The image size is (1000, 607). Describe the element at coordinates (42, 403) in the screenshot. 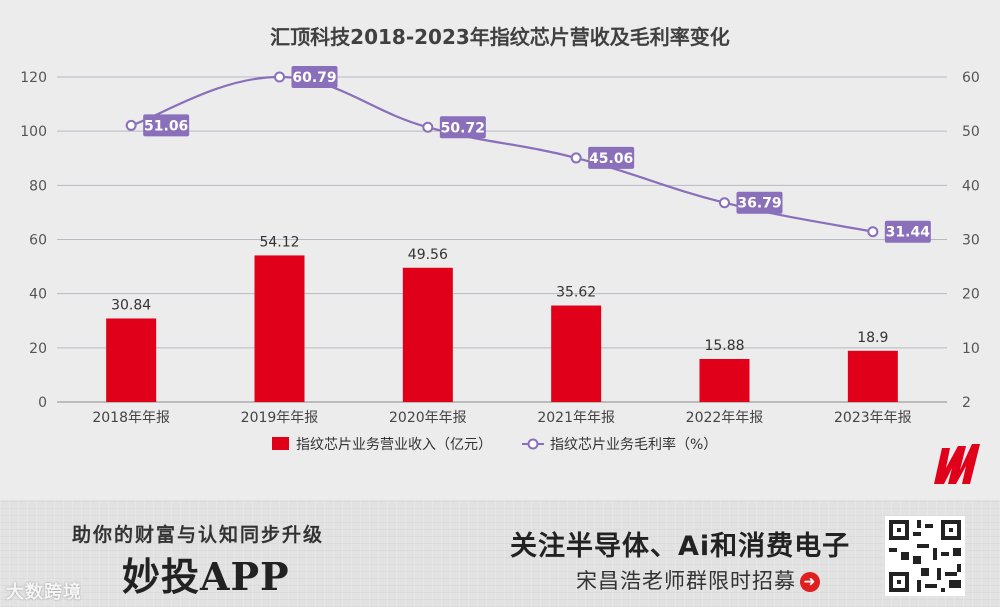

I see `left-tick-label: 0` at that location.